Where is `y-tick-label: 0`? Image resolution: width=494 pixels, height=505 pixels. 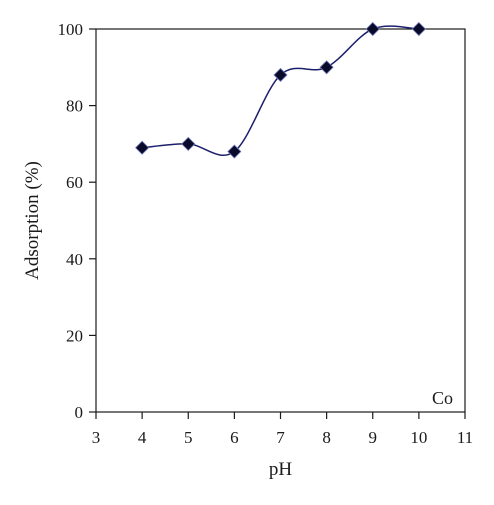 y-tick-label: 0 is located at coordinates (79, 412).